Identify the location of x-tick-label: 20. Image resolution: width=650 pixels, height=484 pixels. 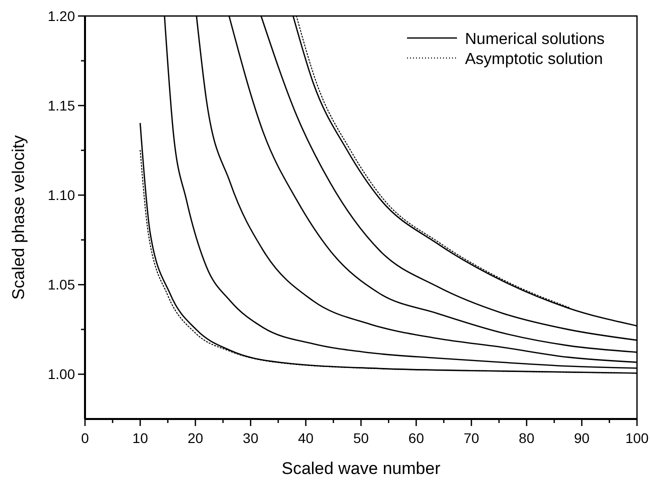
(196, 438).